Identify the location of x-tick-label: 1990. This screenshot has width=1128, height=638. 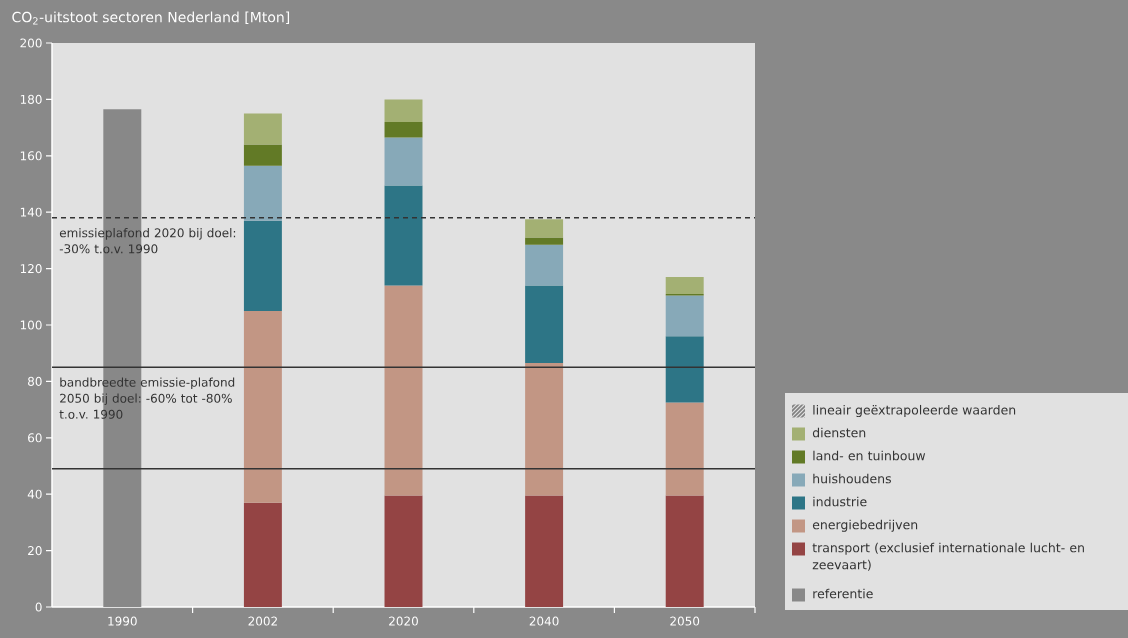
(122, 621).